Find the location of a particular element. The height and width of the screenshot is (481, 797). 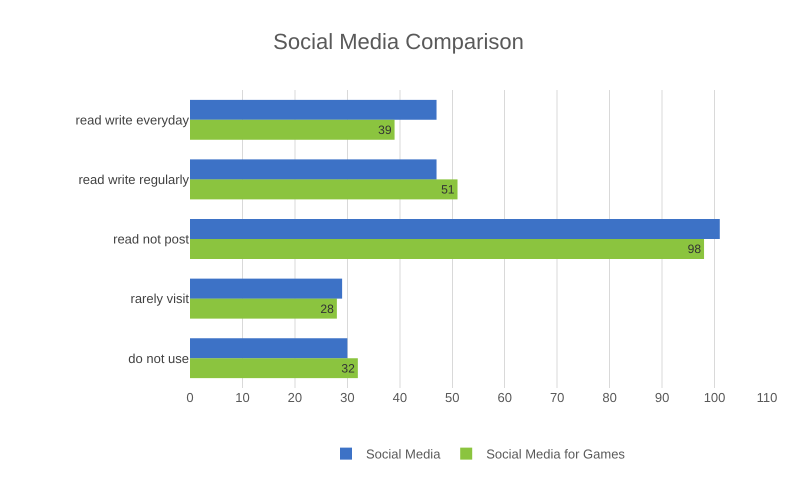

y-tick-label: rarely visit is located at coordinates (160, 298).